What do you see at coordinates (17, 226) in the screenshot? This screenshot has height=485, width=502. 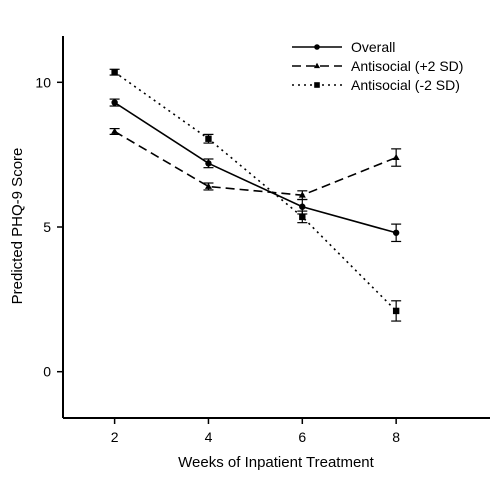 I see `y-axis-title: Predicted PHQ-9 Score` at bounding box center [17, 226].